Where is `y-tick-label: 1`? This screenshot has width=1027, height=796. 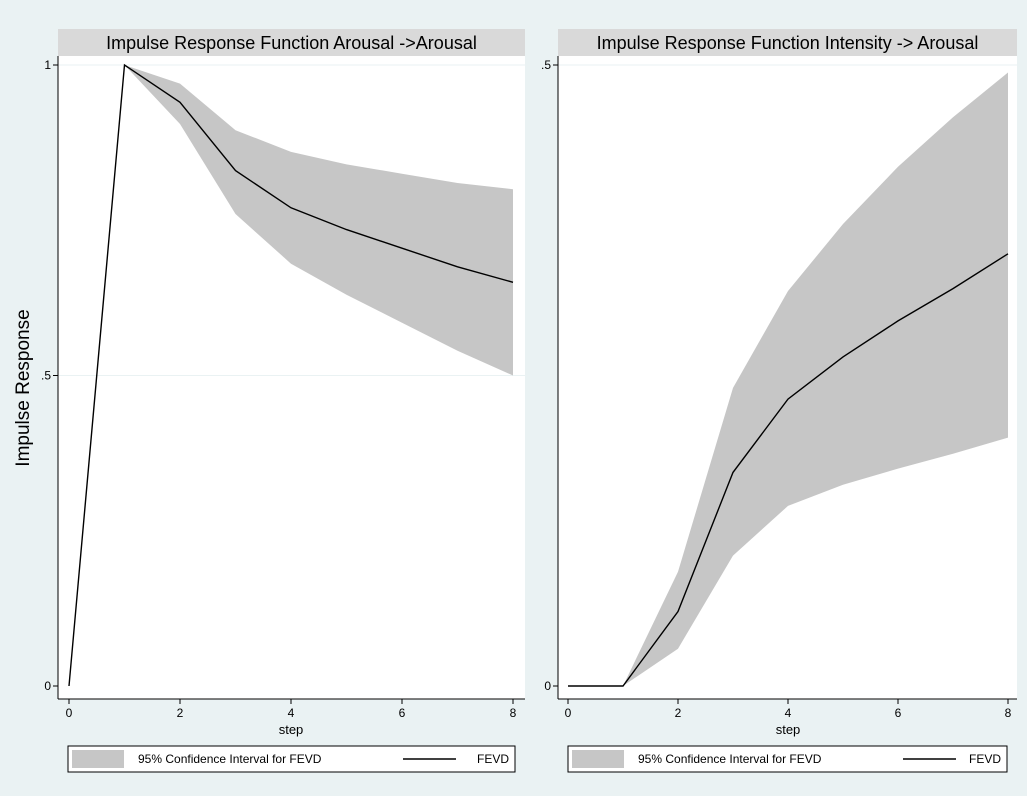 y-tick-label: 1 is located at coordinates (47, 65).